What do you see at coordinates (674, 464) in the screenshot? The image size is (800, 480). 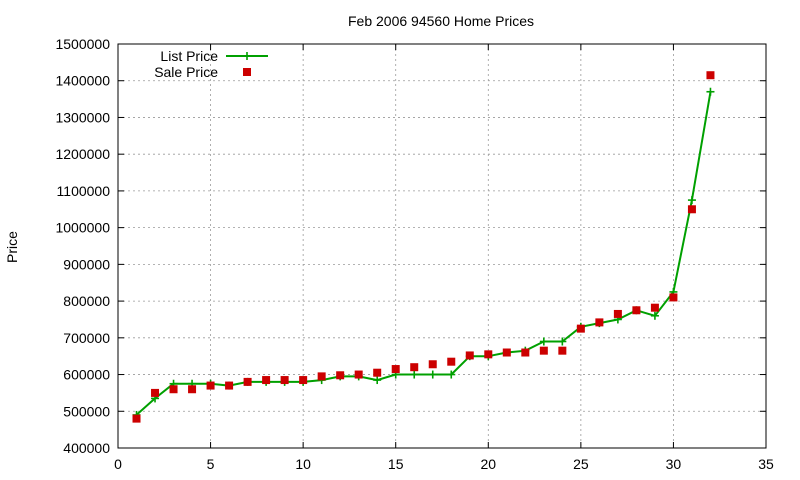 I see `x-tick-label: 30` at bounding box center [674, 464].